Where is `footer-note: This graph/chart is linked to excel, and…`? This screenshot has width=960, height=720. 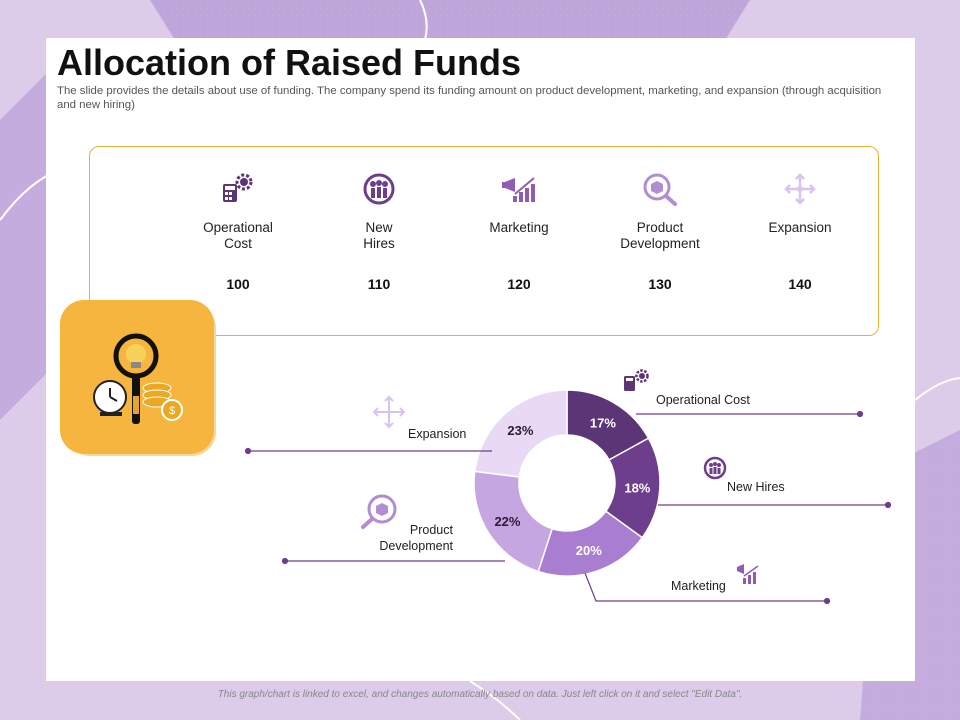 footer-note: This graph/chart is linked to excel, and… is located at coordinates (480, 694).